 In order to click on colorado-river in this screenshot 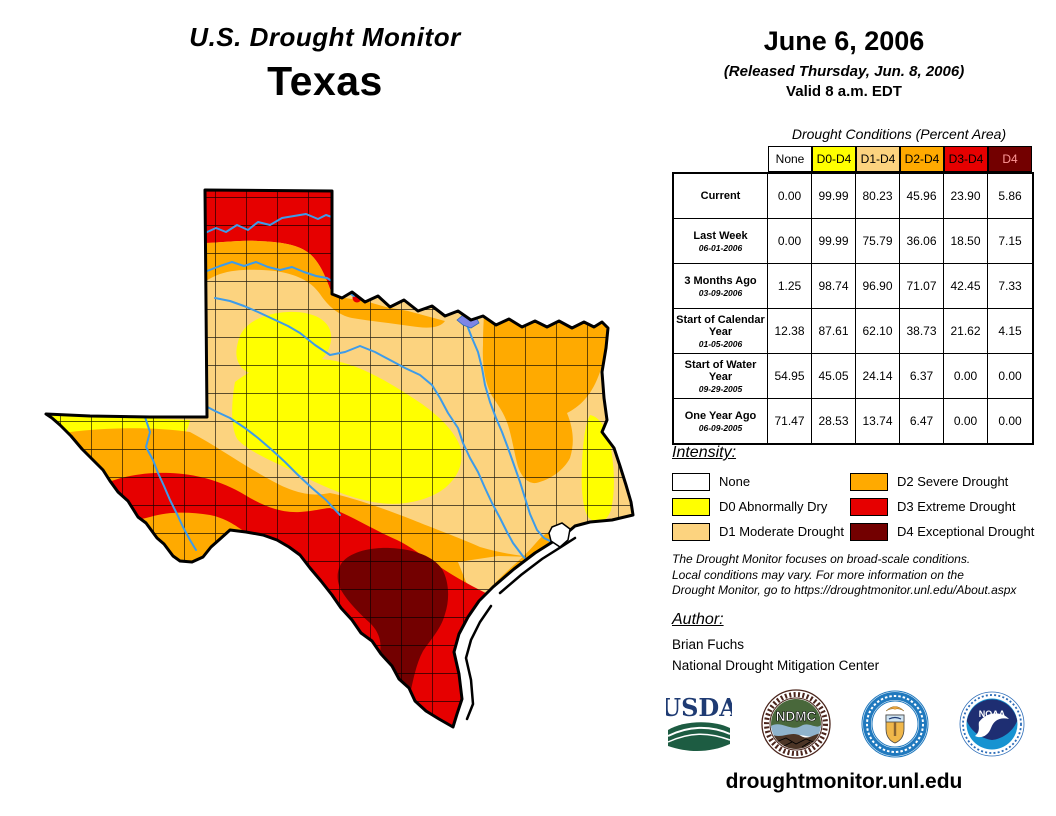, I will do `click(260, 453)`.